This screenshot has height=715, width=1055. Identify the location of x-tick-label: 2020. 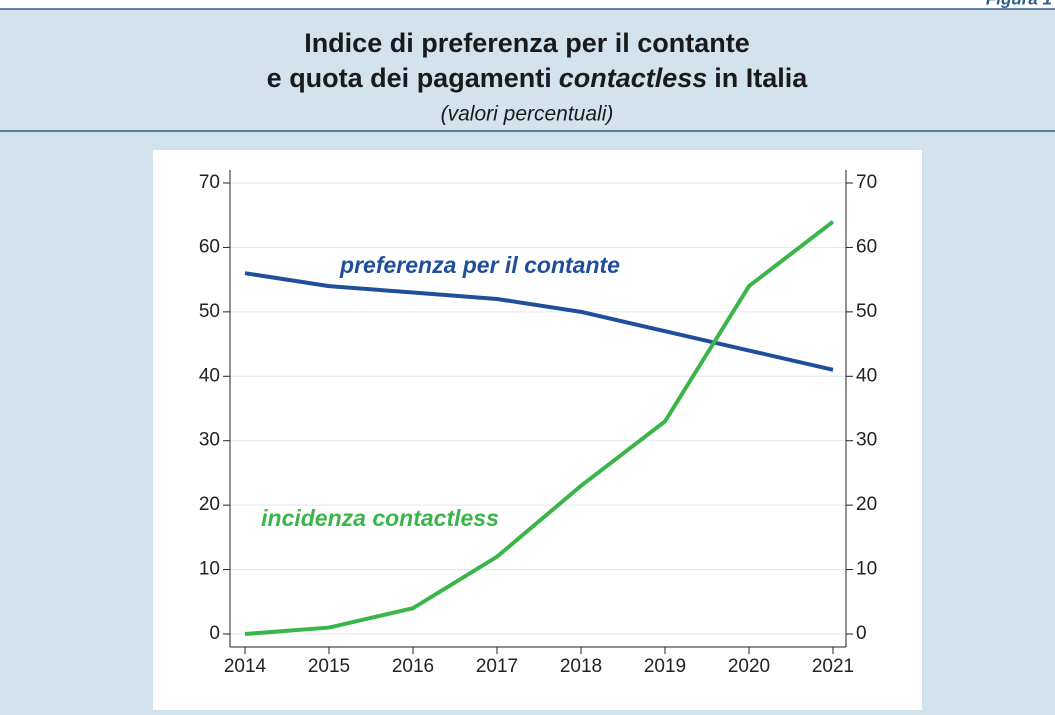
(749, 666).